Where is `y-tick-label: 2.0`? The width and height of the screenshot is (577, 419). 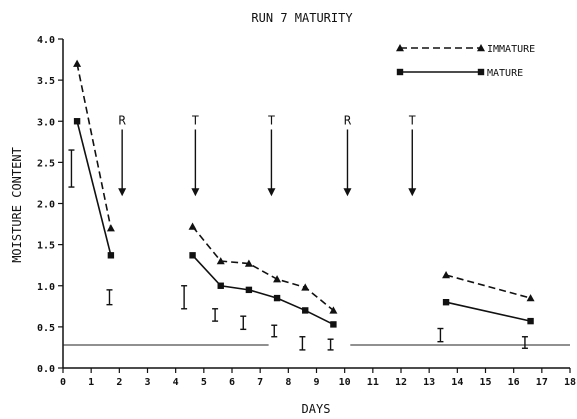
y-tick-label: 2.0 is located at coordinates (46, 205).